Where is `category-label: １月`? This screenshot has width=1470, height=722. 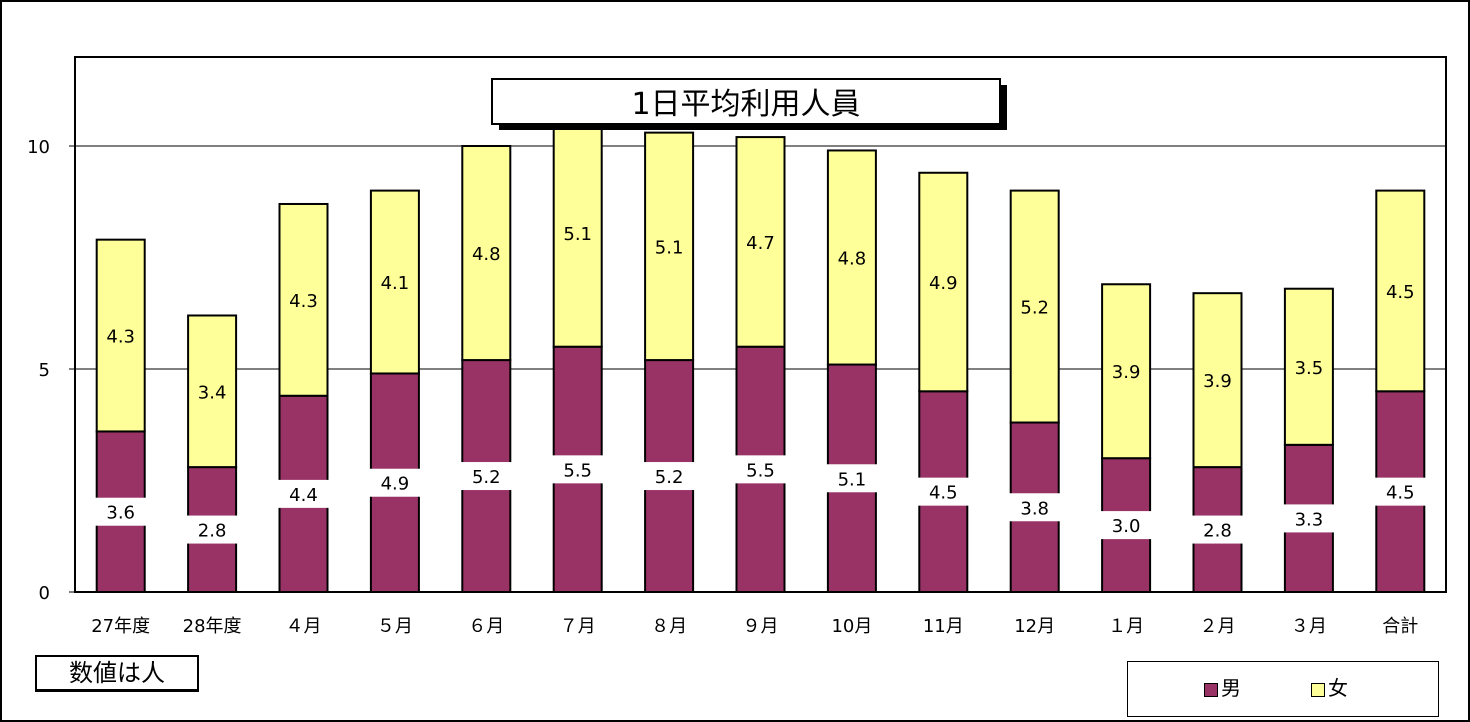
category-label: １月 is located at coordinates (1126, 626).